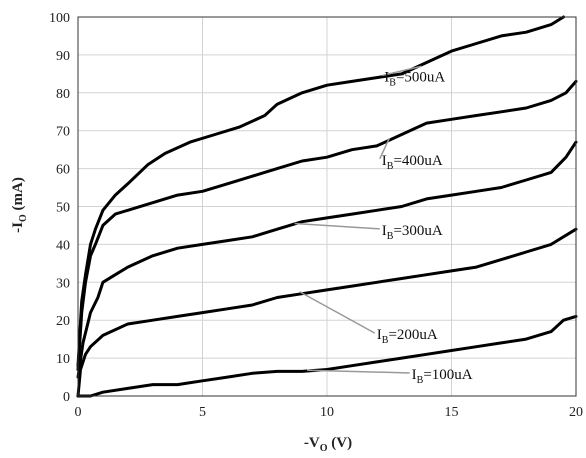  What do you see at coordinates (327, 412) in the screenshot?
I see `x-tick-label: 10` at bounding box center [327, 412].